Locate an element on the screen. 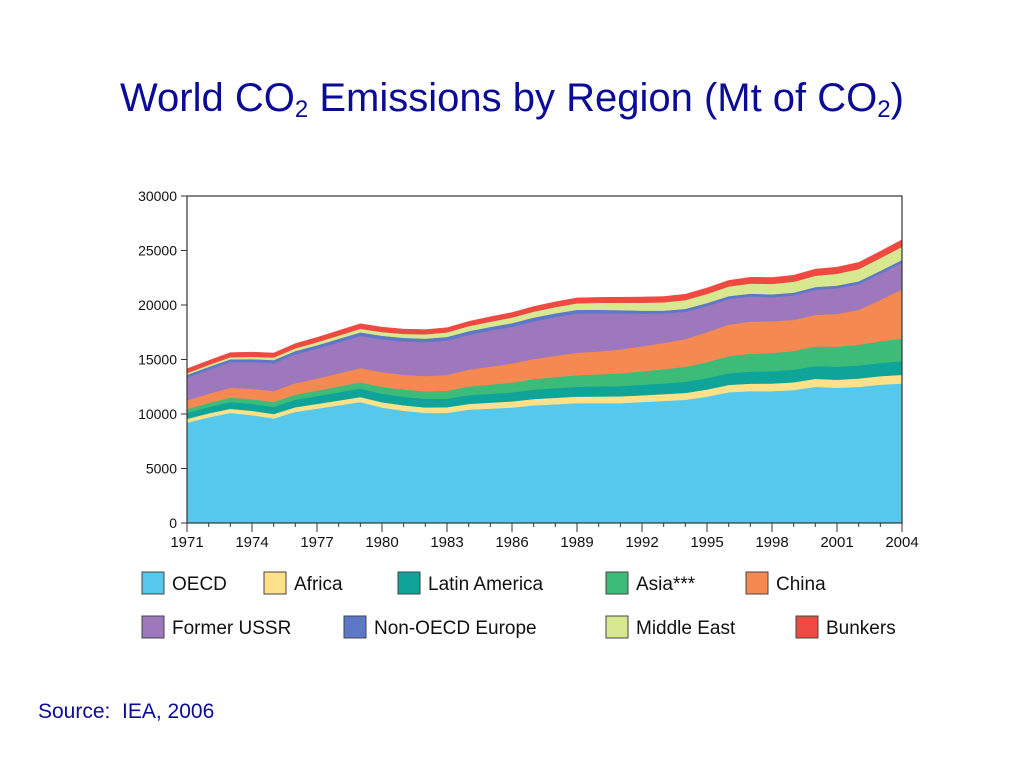 Image resolution: width=1024 pixels, height=768 pixels. legend-label-asia: Asia*** is located at coordinates (666, 584).